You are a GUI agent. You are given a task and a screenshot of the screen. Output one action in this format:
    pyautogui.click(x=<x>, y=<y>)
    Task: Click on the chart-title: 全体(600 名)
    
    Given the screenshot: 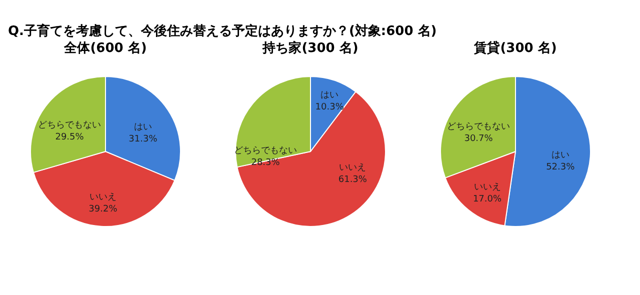 What is the action you would take?
    pyautogui.click(x=105, y=48)
    